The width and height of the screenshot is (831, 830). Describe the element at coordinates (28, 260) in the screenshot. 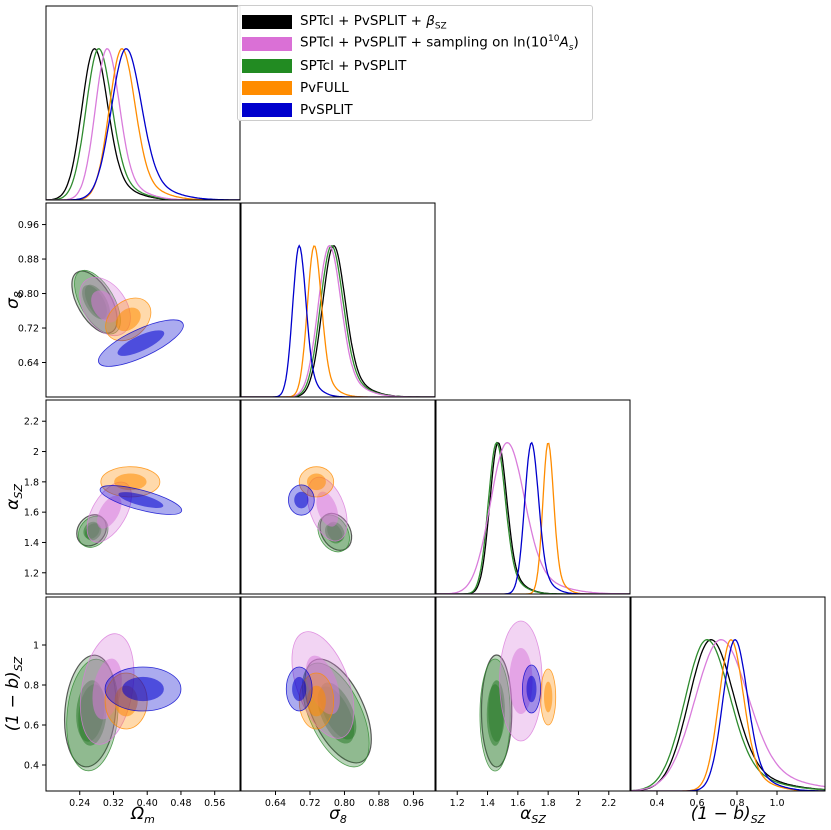

I see `y-tick-label: 0.88` at that location.